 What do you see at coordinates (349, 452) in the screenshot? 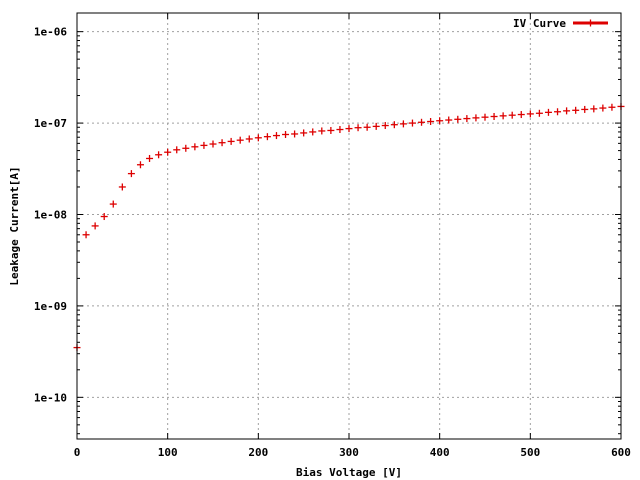
I see `x-tick-label: 300` at bounding box center [349, 452].